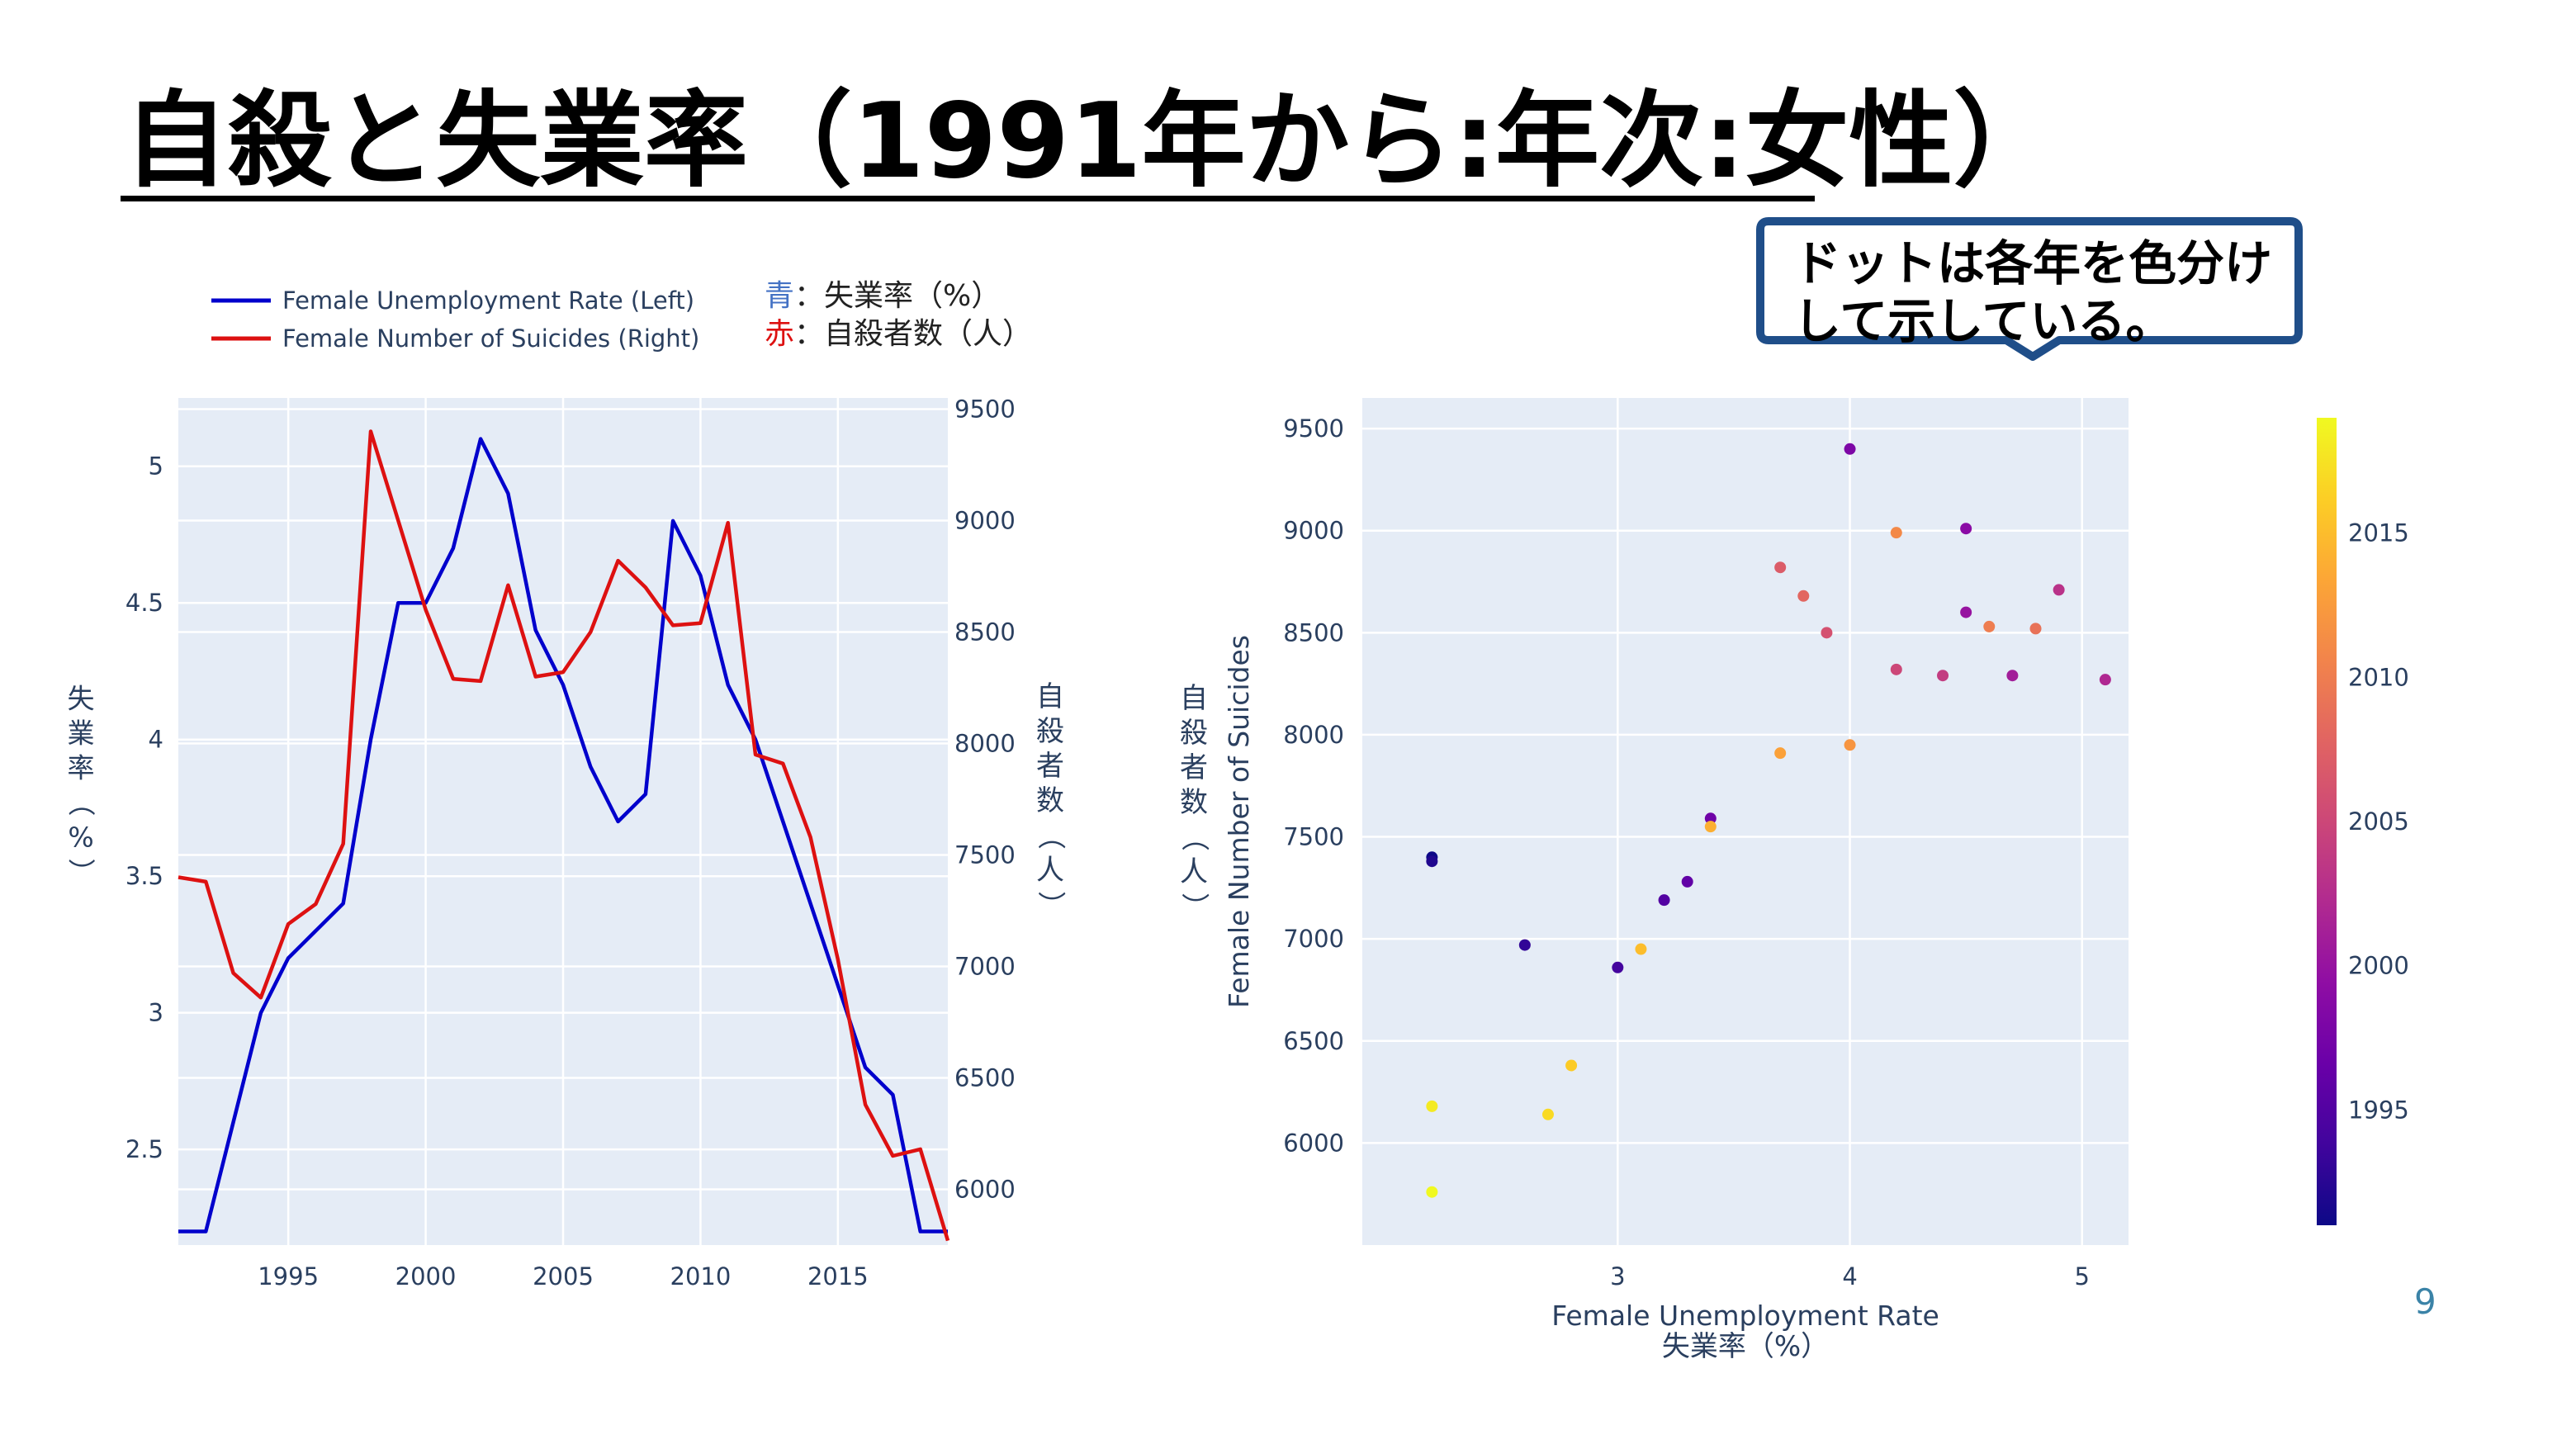 This screenshot has width=2576, height=1449. Describe the element at coordinates (1313, 632) in the screenshot. I see `y-tick-label: 8500` at that location.